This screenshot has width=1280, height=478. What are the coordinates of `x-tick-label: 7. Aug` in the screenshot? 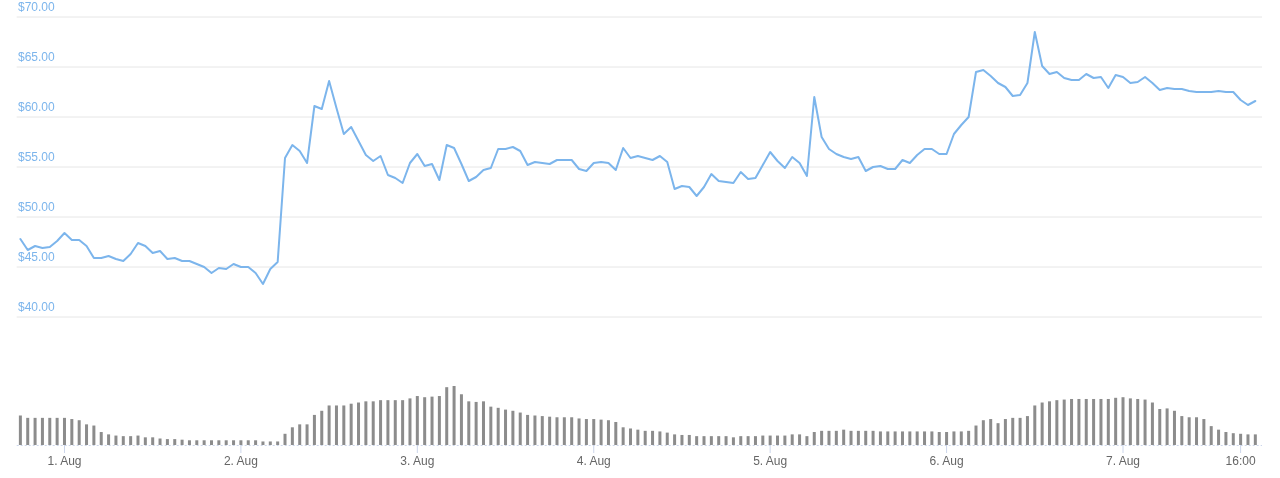 It's located at (1123, 461).